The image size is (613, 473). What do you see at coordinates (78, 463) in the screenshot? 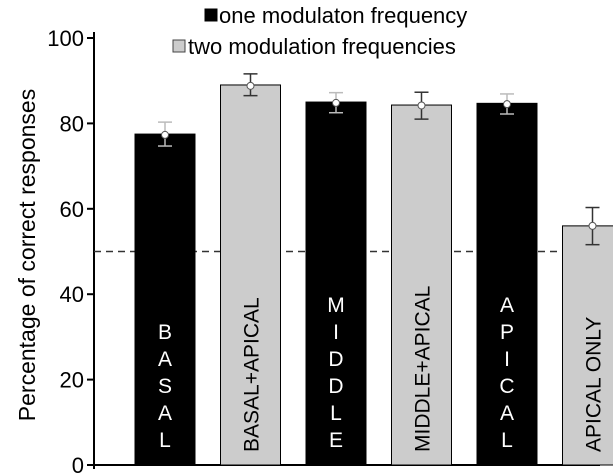
I see `y-tick-label: 0` at bounding box center [78, 463].